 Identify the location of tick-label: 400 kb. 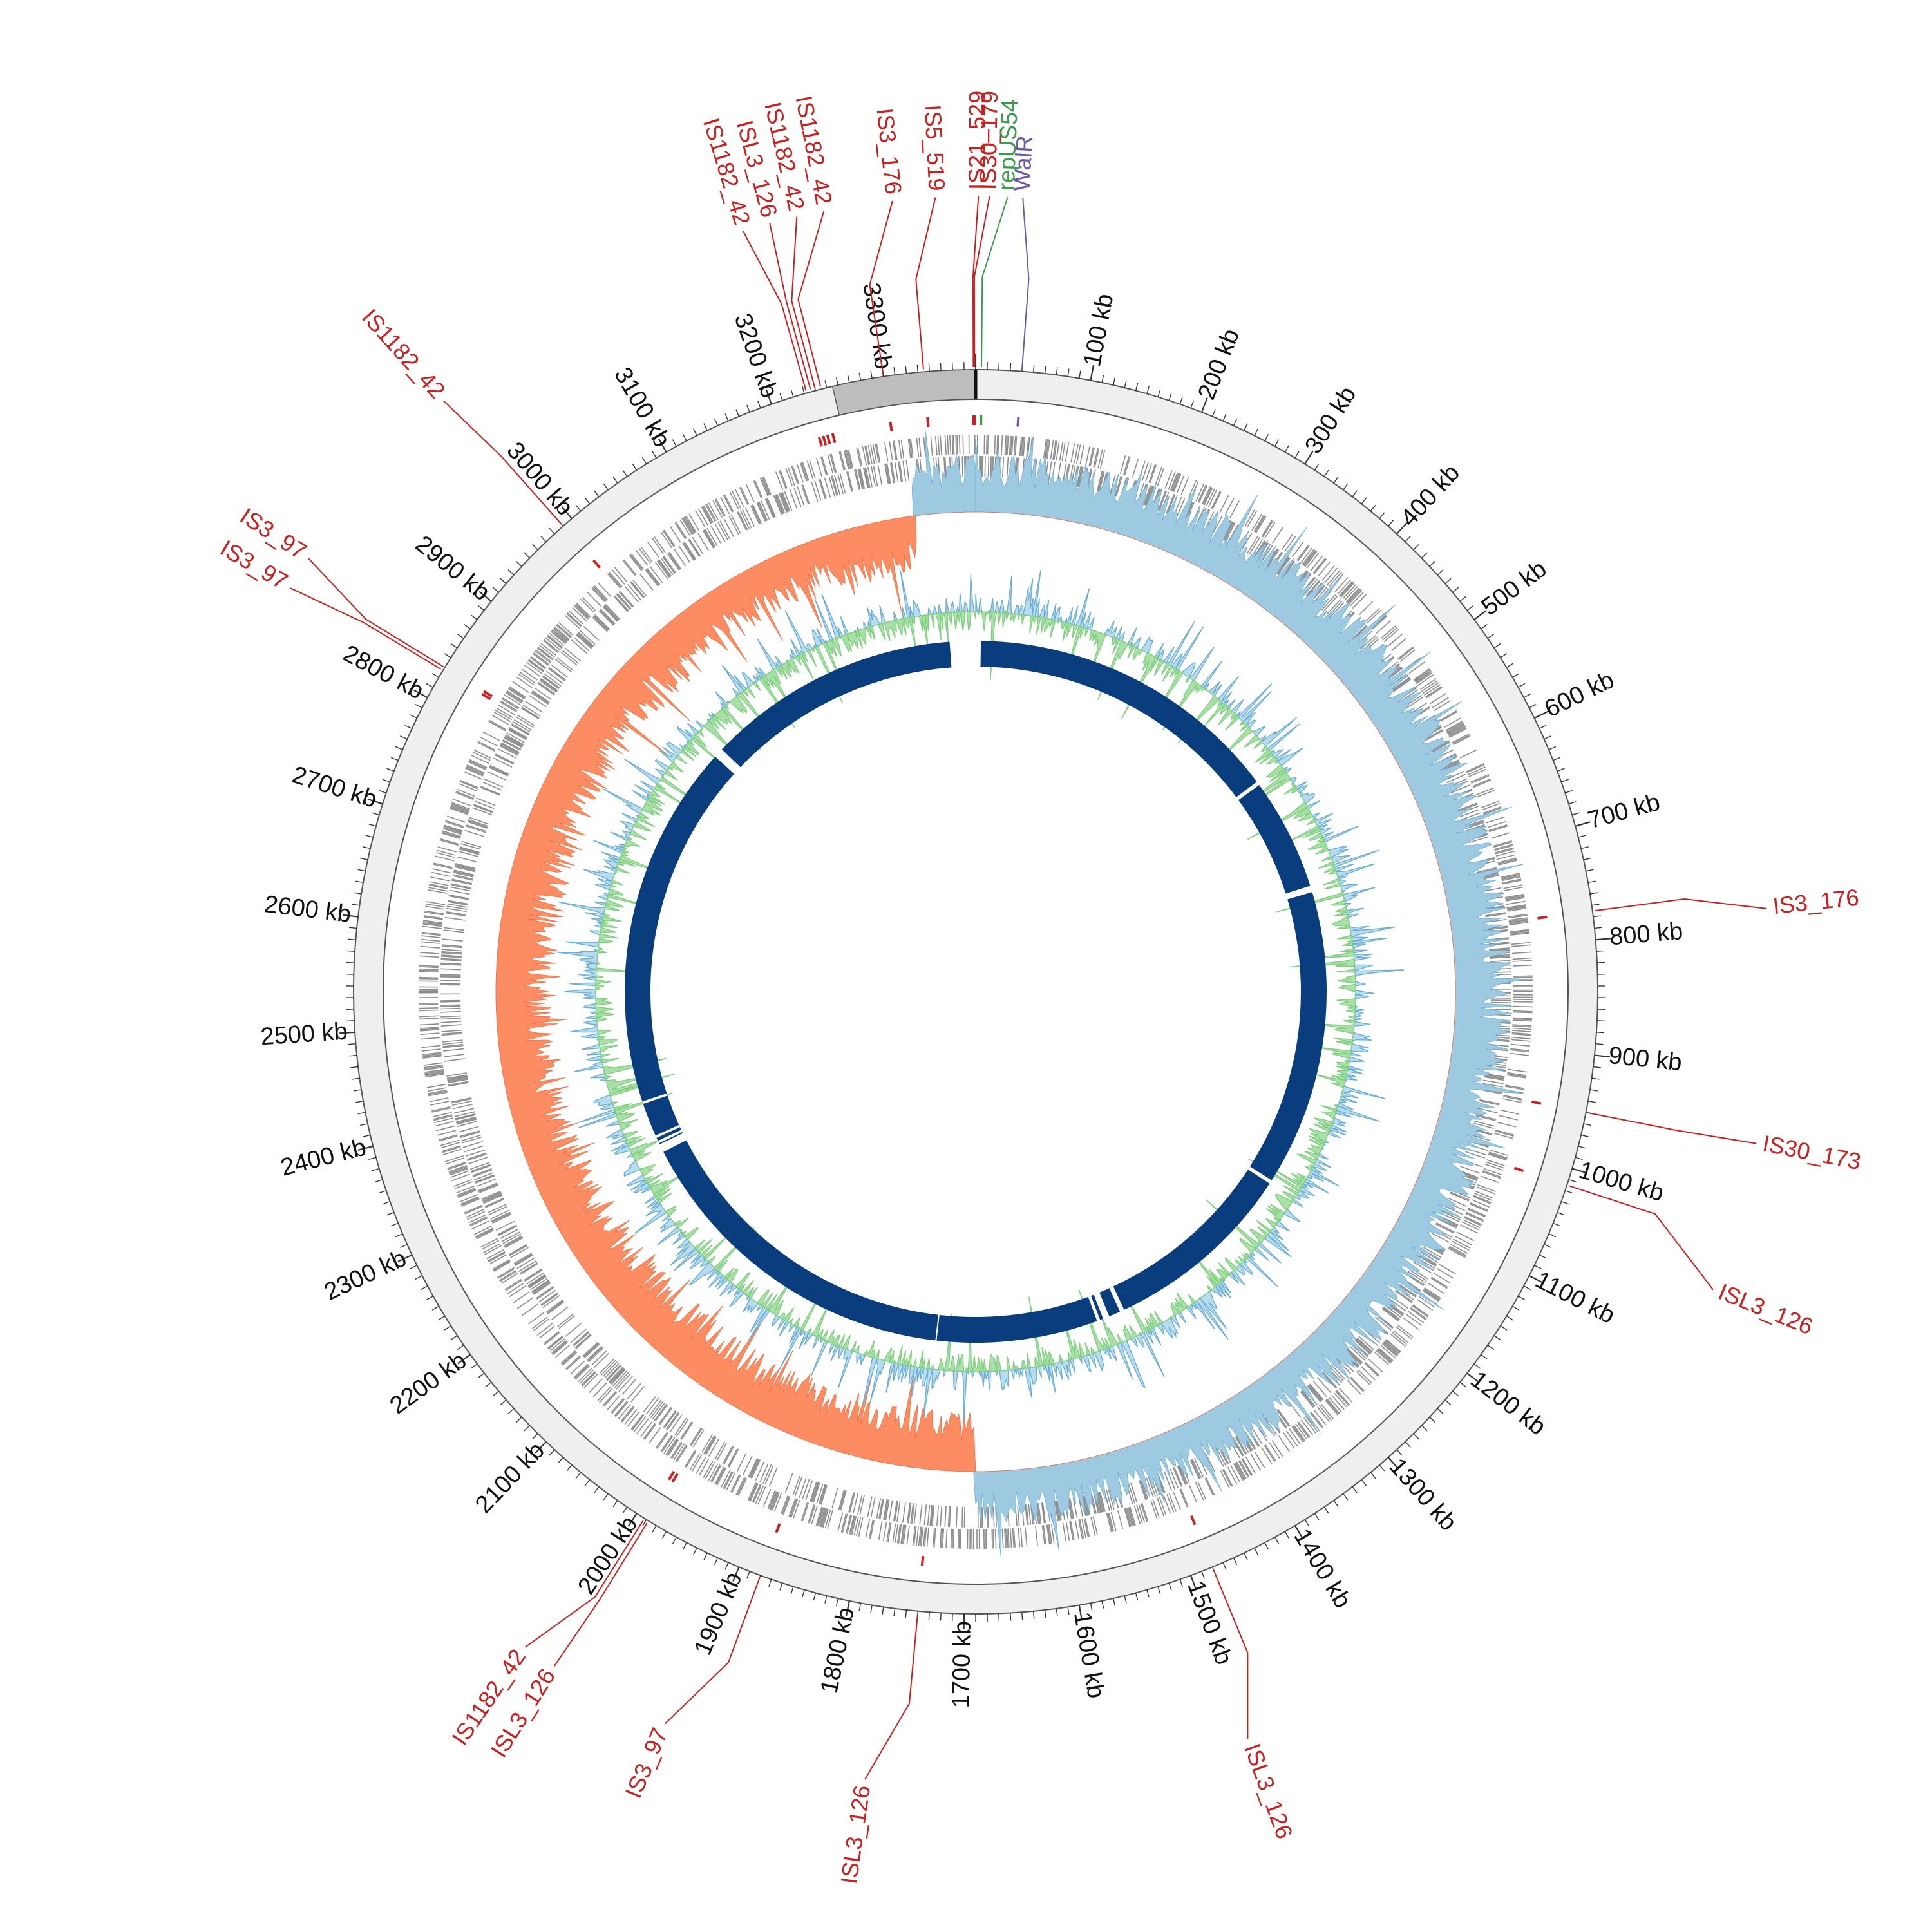
(1430, 495).